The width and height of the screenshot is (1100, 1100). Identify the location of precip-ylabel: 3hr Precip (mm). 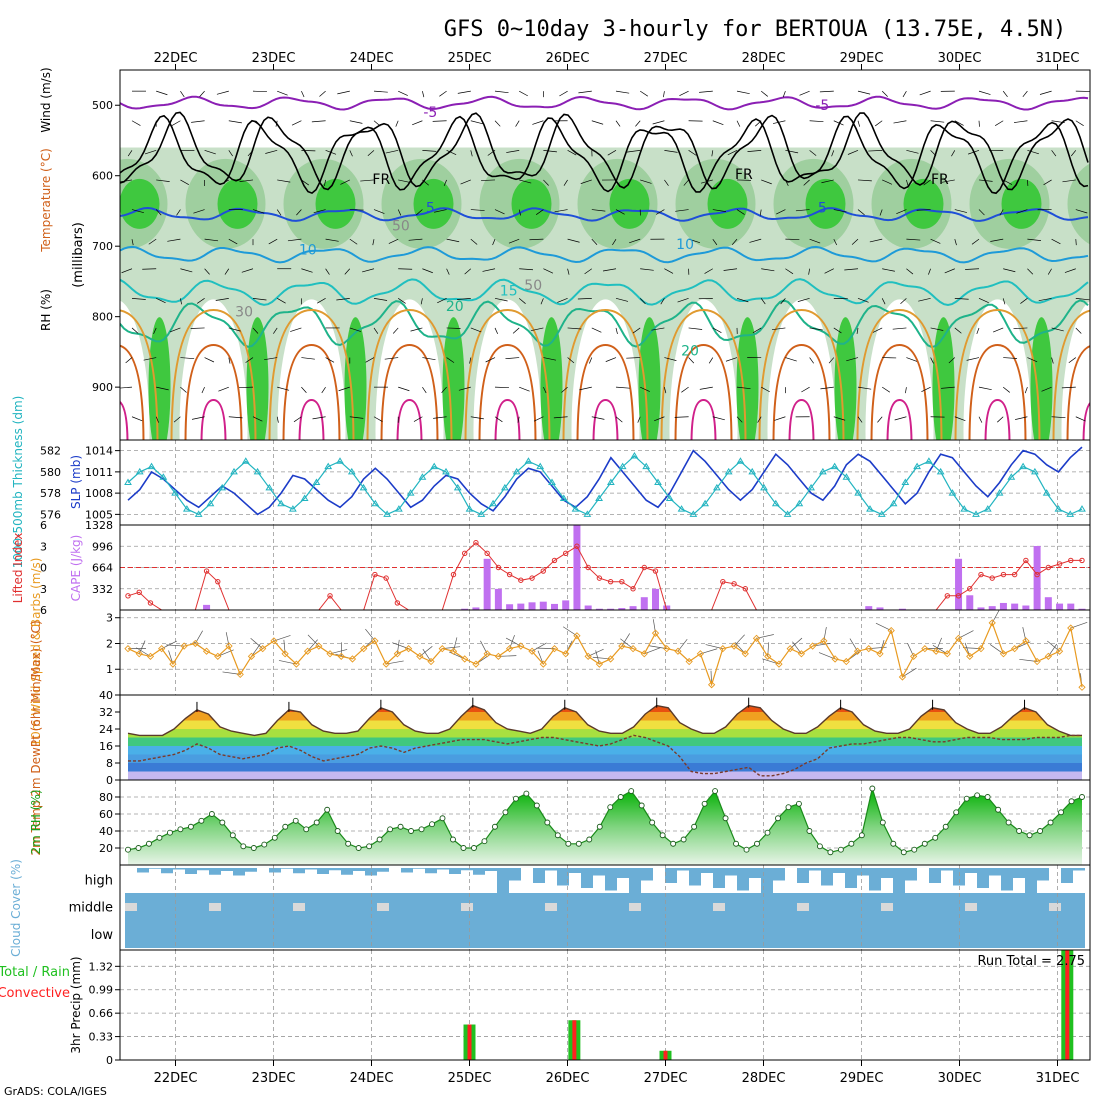
(76, 1004).